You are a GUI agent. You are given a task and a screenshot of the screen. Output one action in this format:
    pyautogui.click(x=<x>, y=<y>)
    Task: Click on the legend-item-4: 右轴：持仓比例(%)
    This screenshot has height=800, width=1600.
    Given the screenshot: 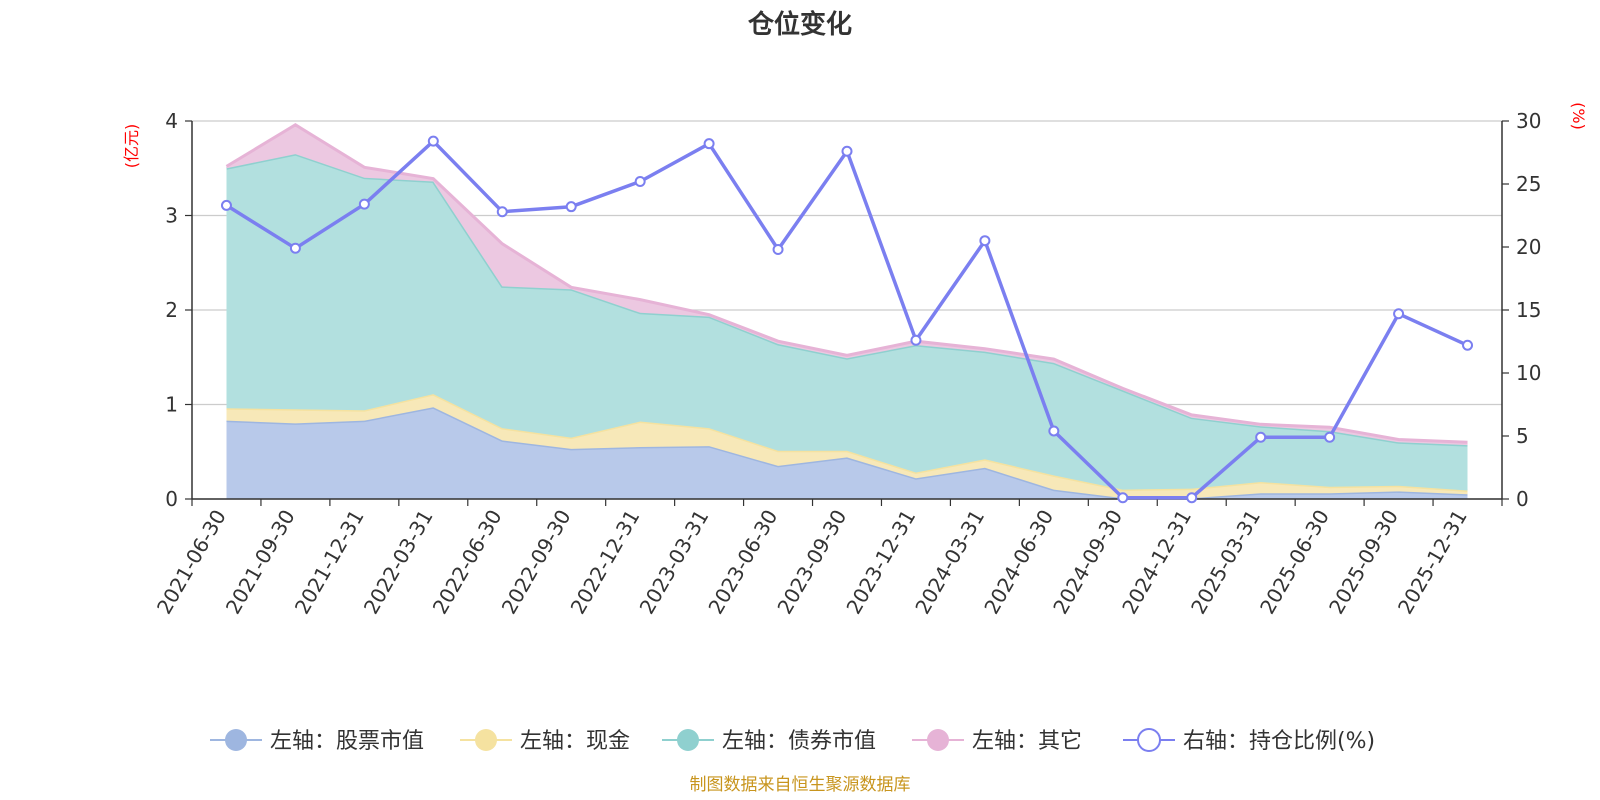 What is the action you would take?
    pyautogui.click(x=1249, y=741)
    